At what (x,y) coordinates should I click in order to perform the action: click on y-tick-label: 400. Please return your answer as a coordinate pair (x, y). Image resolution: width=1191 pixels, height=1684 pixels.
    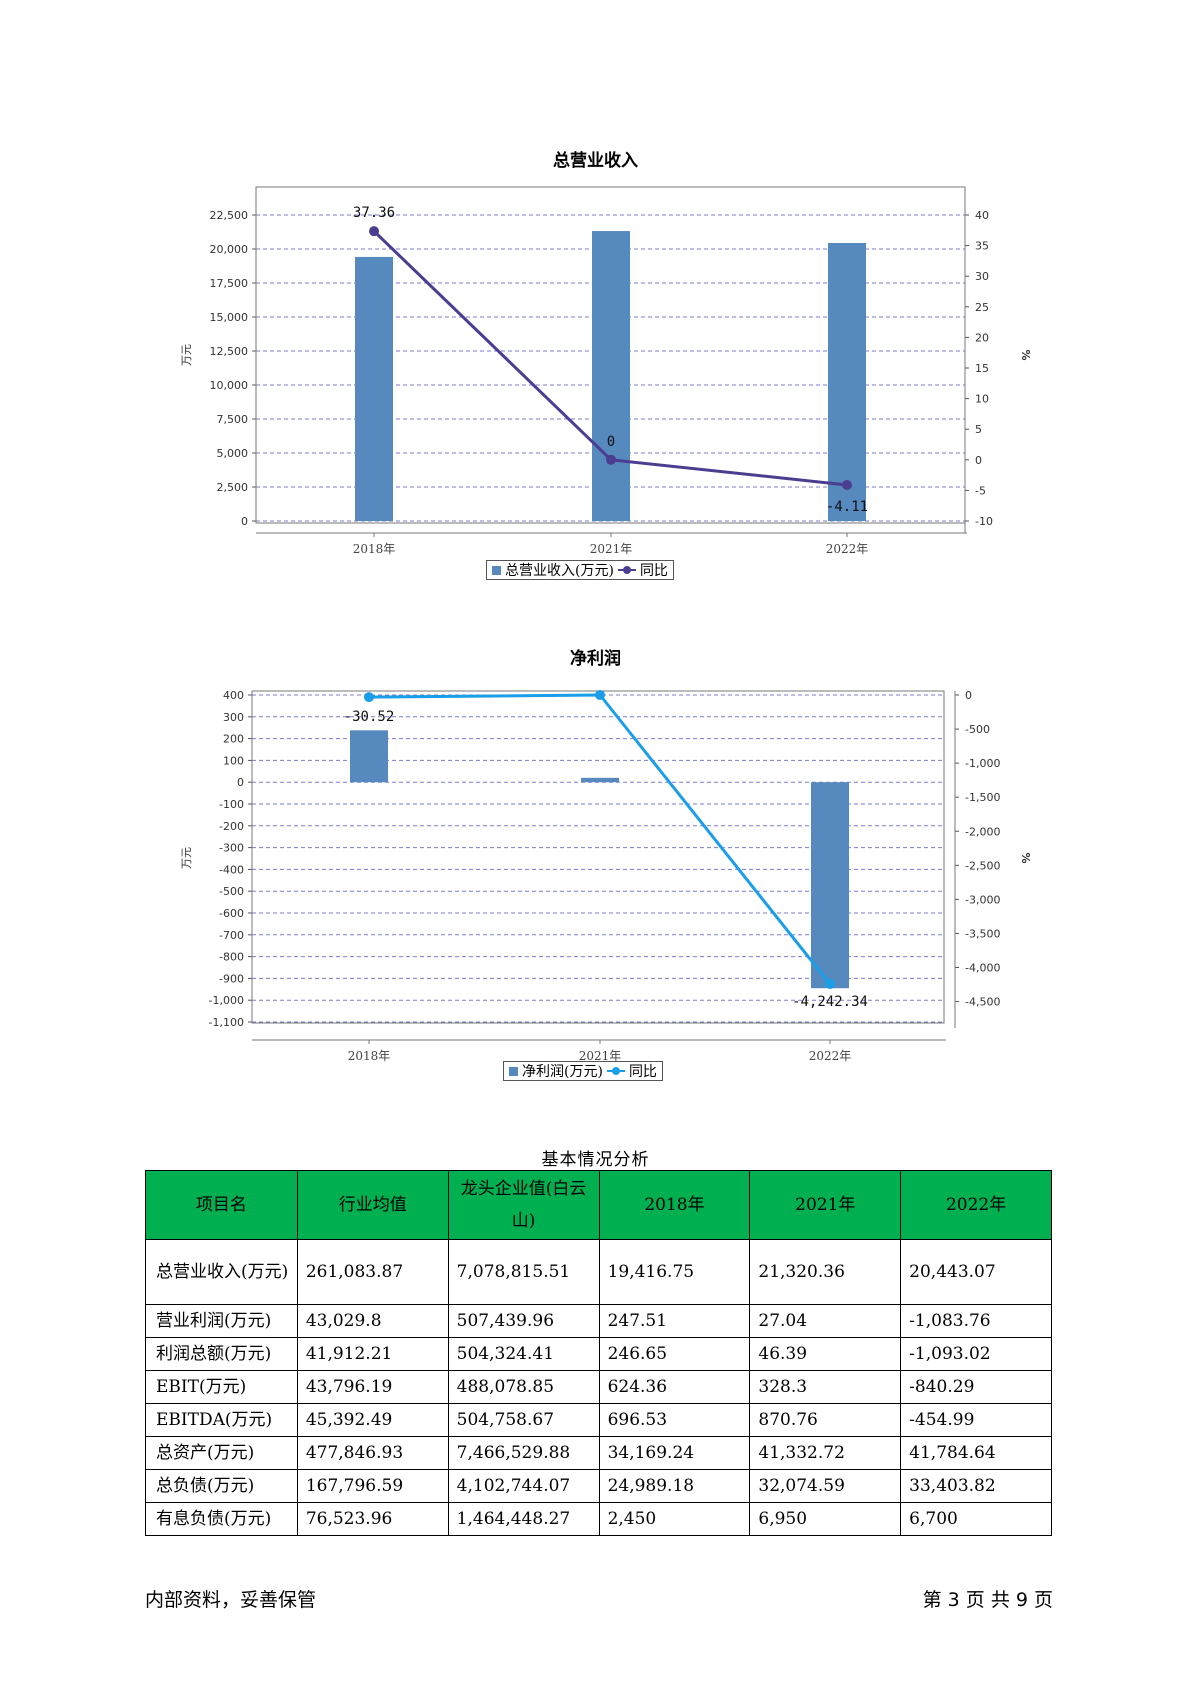
    Looking at the image, I should click on (233, 695).